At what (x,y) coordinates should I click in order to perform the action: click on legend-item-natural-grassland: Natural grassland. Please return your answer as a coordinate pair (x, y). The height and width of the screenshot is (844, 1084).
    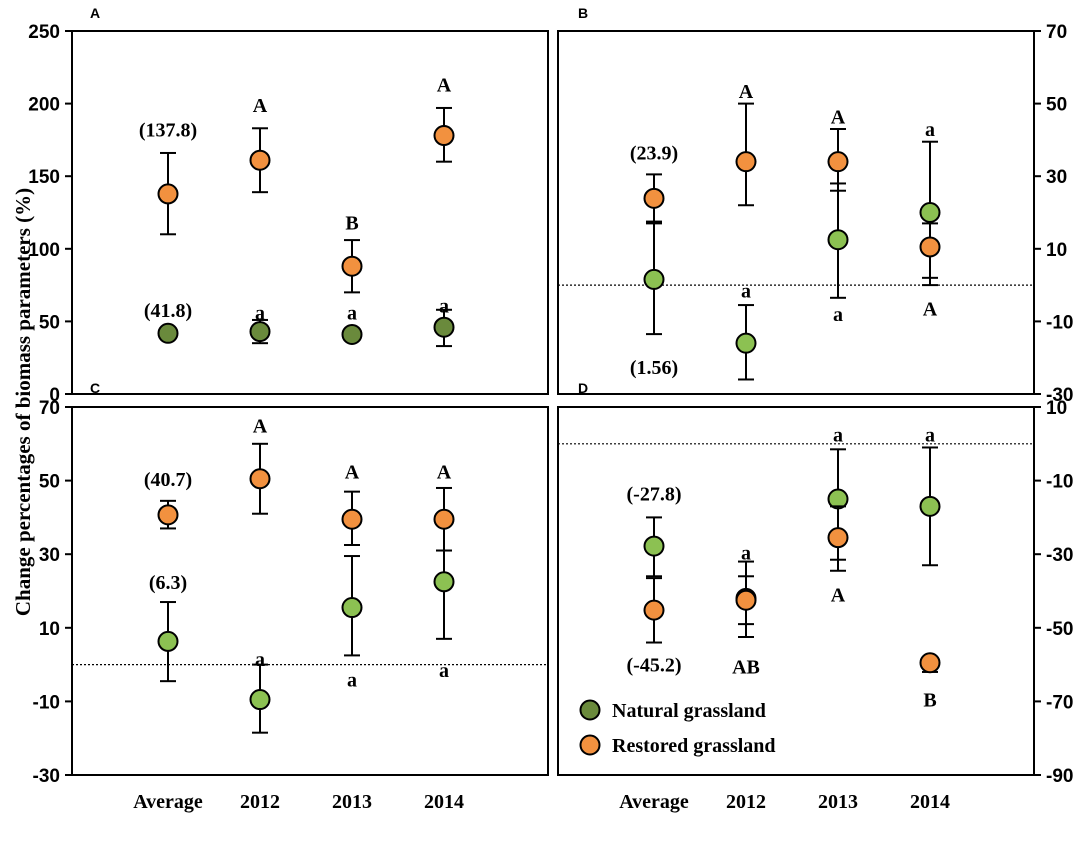
    Looking at the image, I should click on (672, 710).